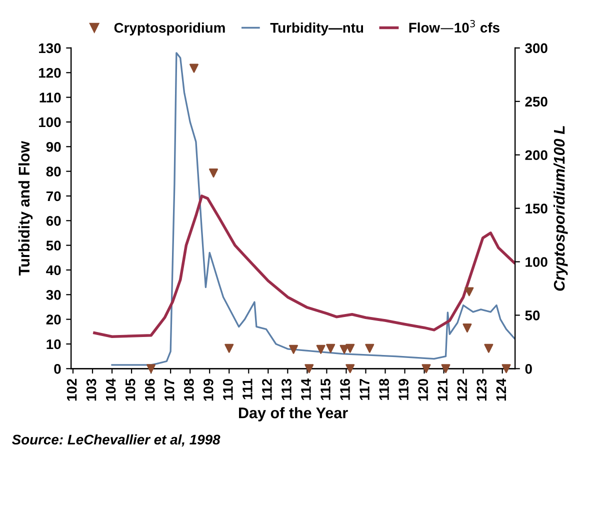  I want to click on x-tick-label: 121, so click(443, 389).